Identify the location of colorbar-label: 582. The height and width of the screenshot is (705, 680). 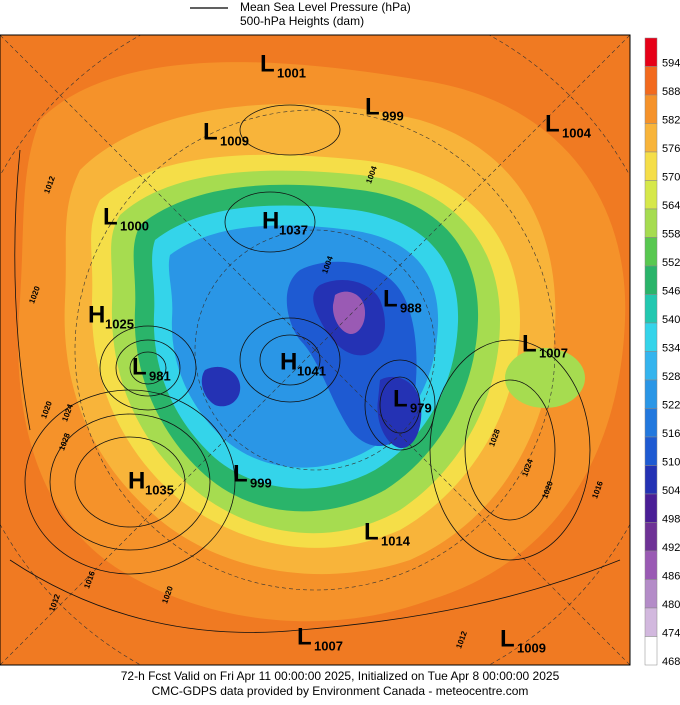
(671, 121).